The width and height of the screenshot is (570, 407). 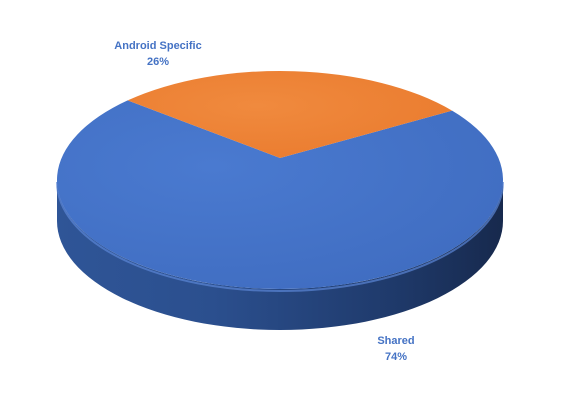 What do you see at coordinates (396, 357) in the screenshot?
I see `data-label-value-shared: 74%` at bounding box center [396, 357].